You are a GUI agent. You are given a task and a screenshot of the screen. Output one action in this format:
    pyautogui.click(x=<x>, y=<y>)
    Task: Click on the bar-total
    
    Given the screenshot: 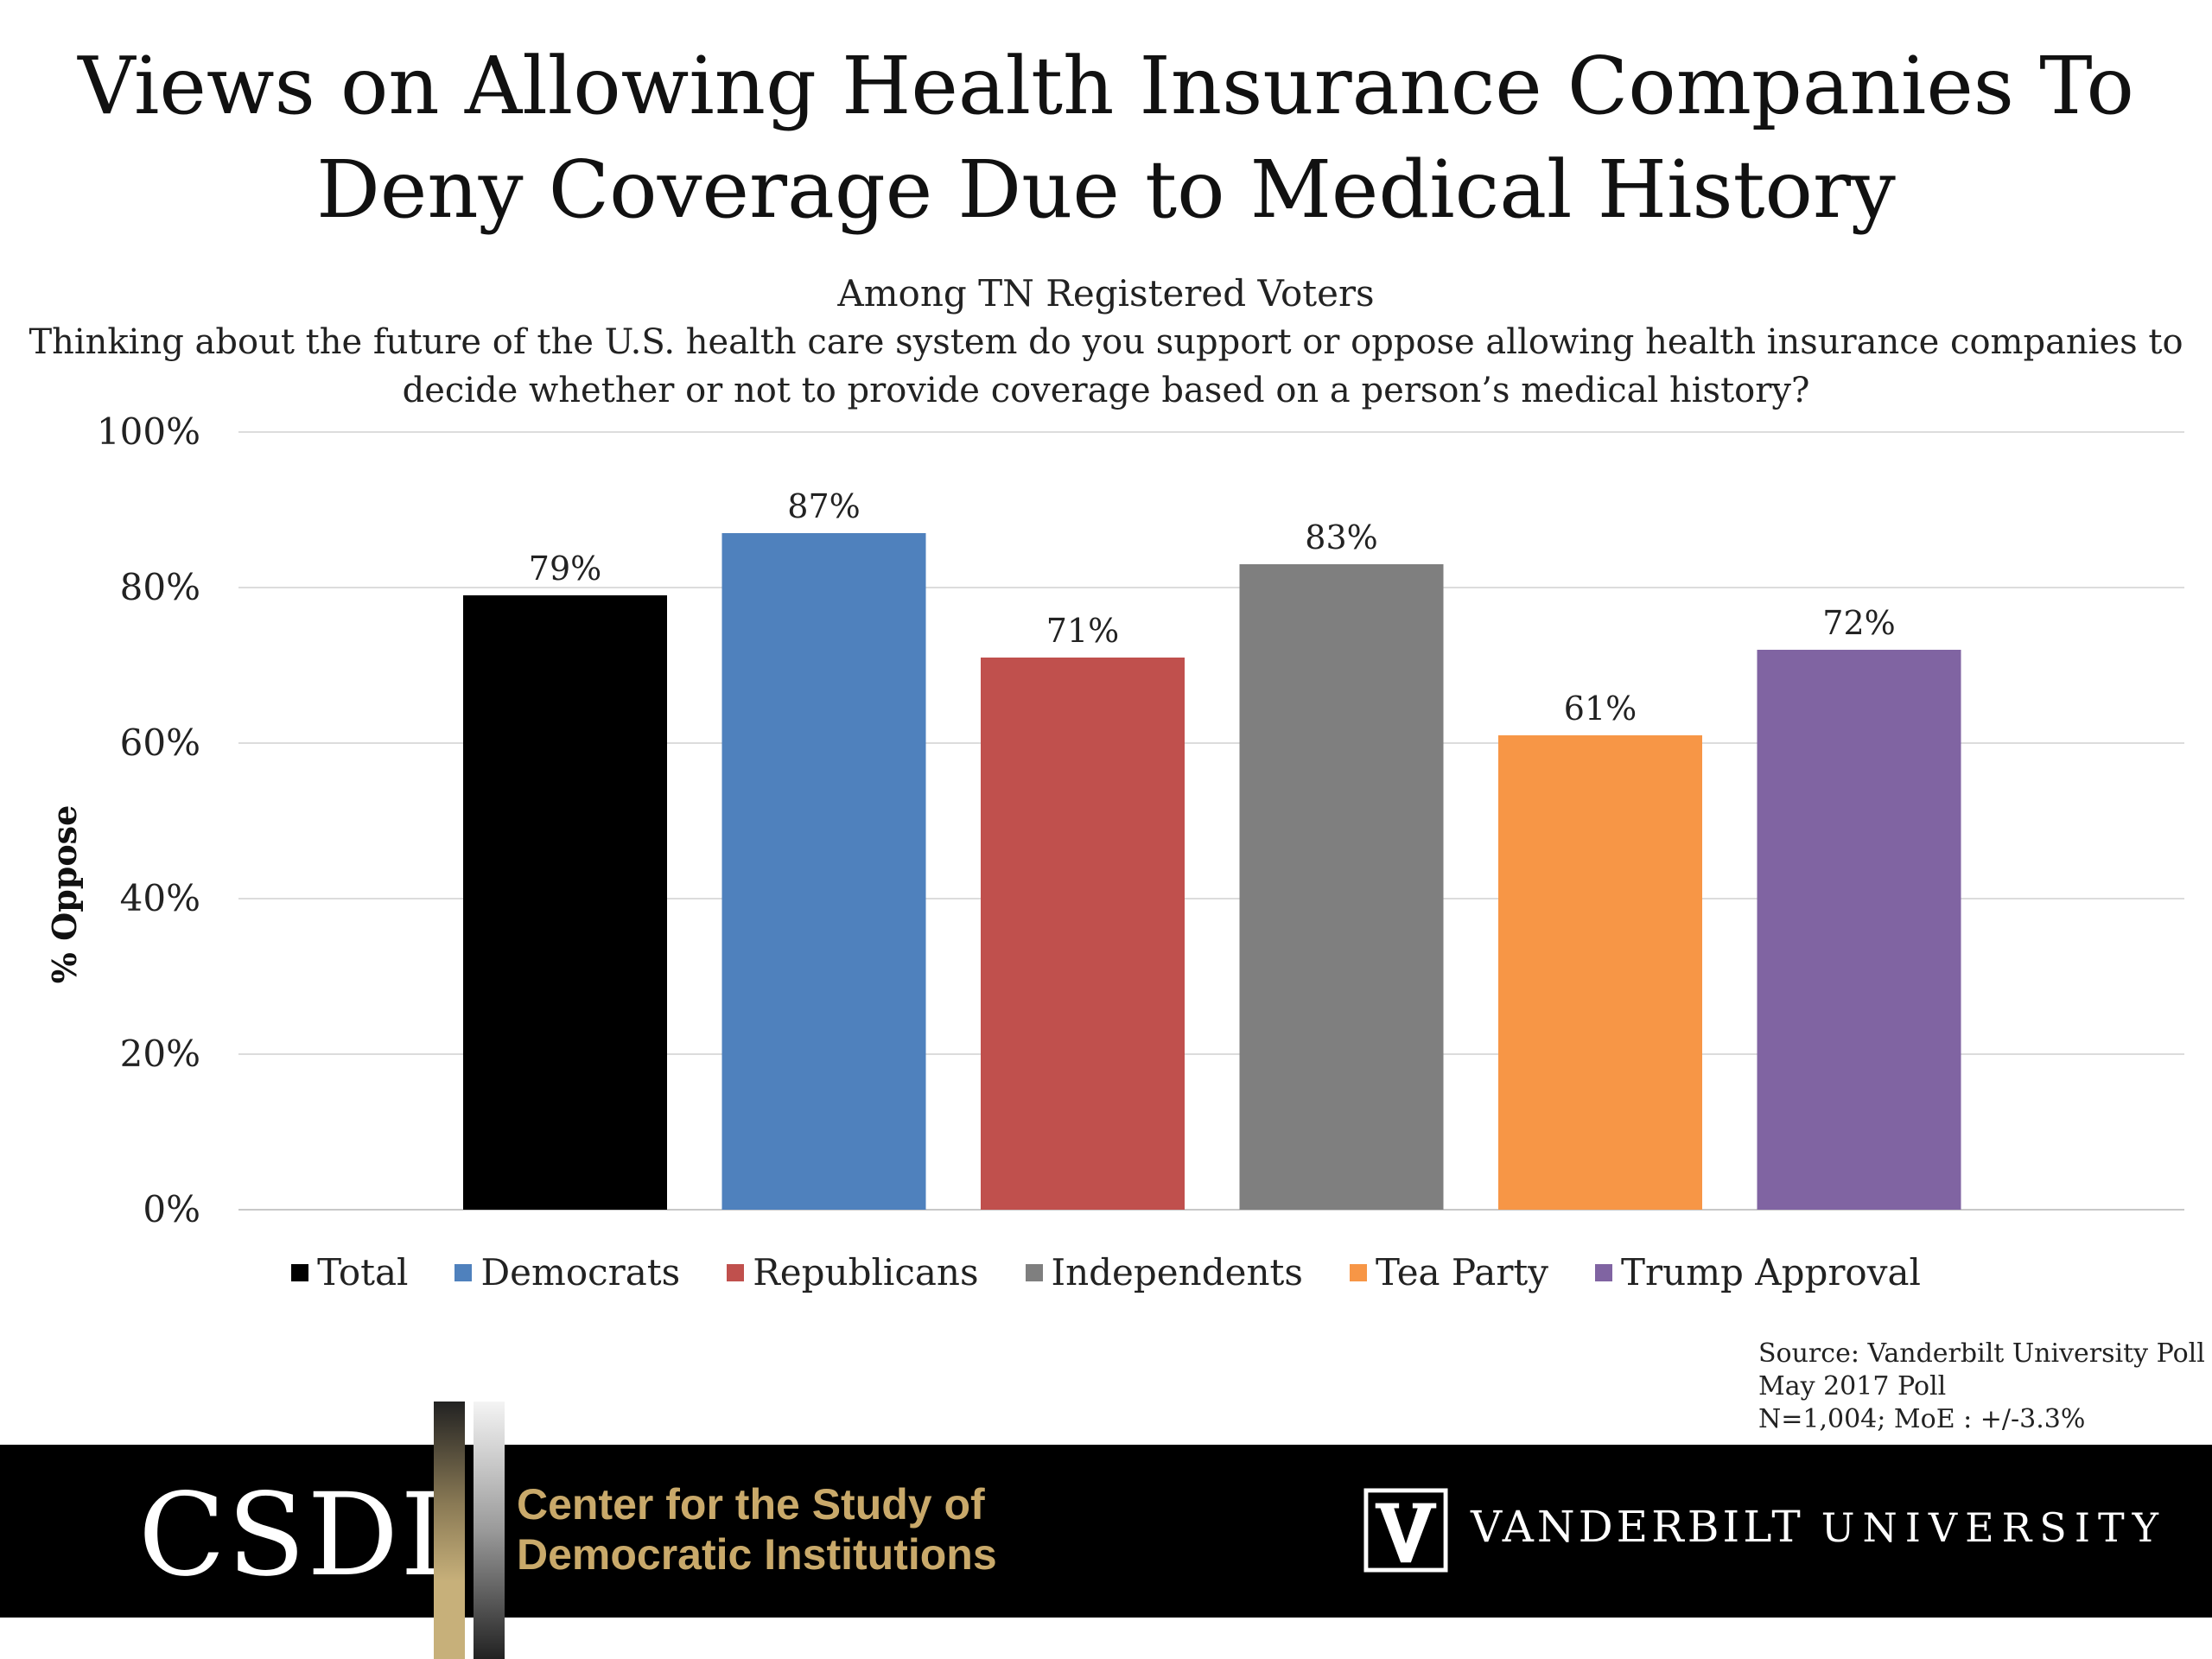 What is the action you would take?
    pyautogui.click(x=565, y=902)
    